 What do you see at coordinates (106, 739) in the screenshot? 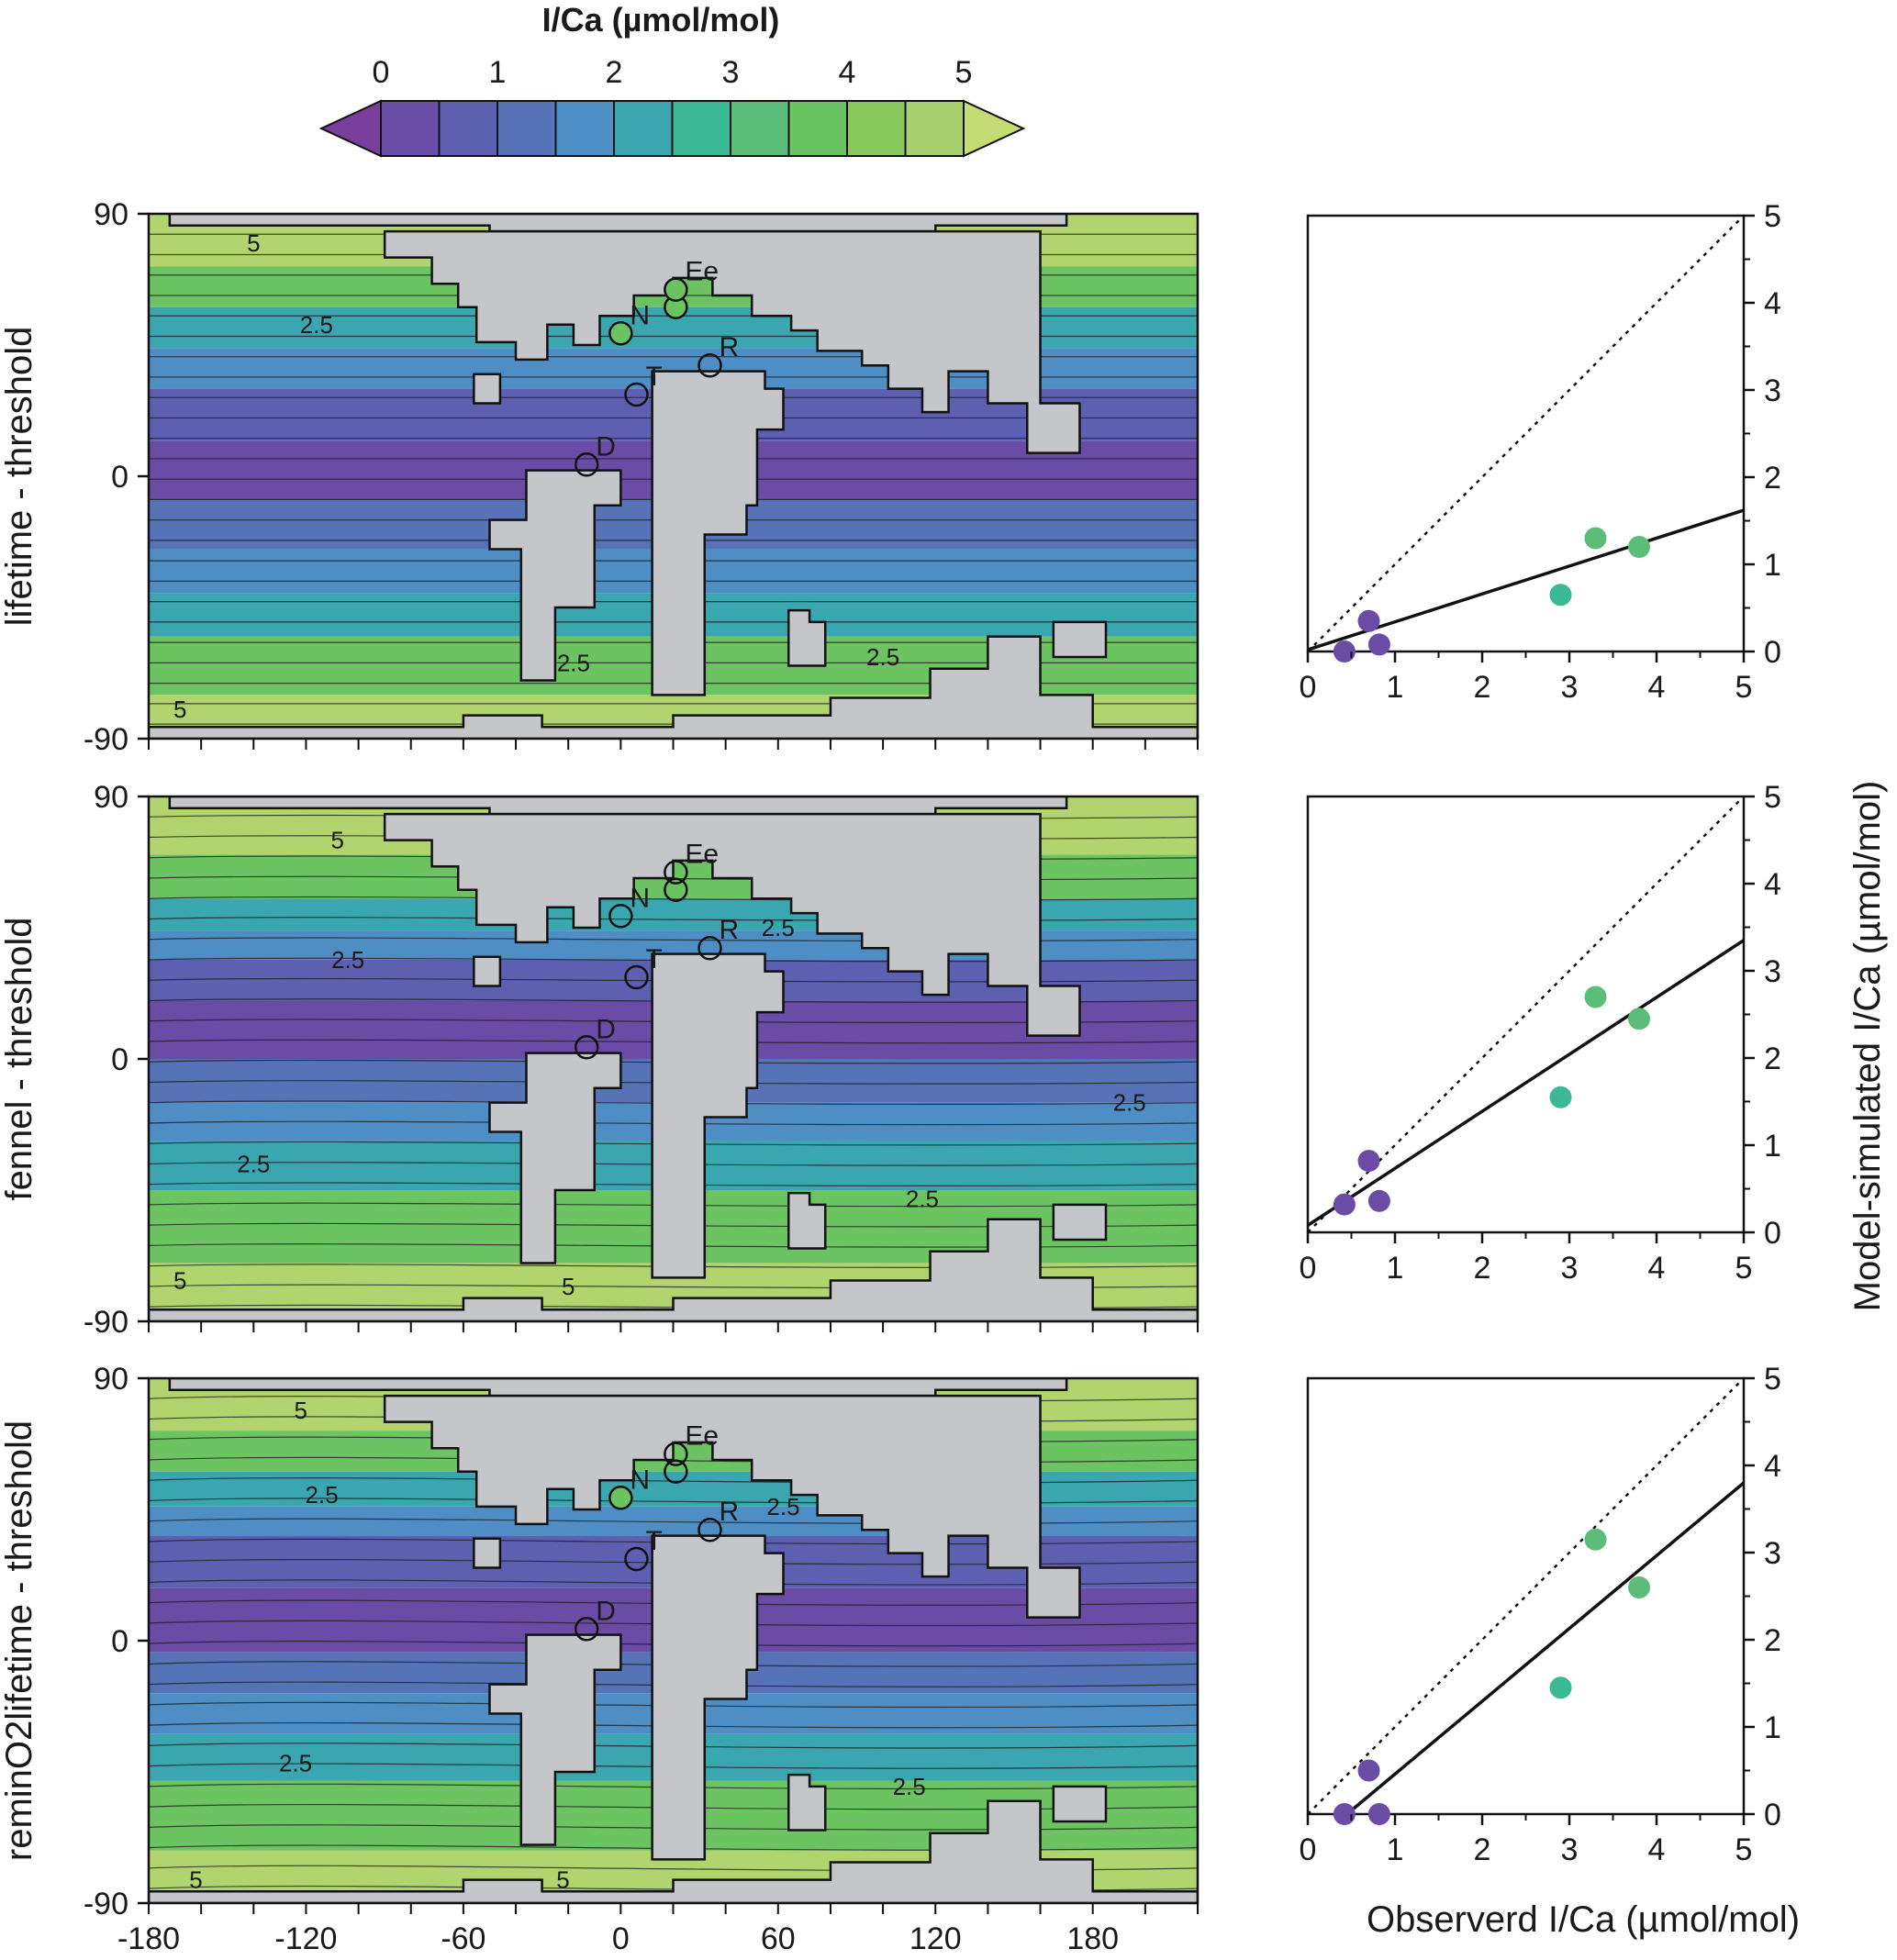
I see `map-y-tick-label: -90` at bounding box center [106, 739].